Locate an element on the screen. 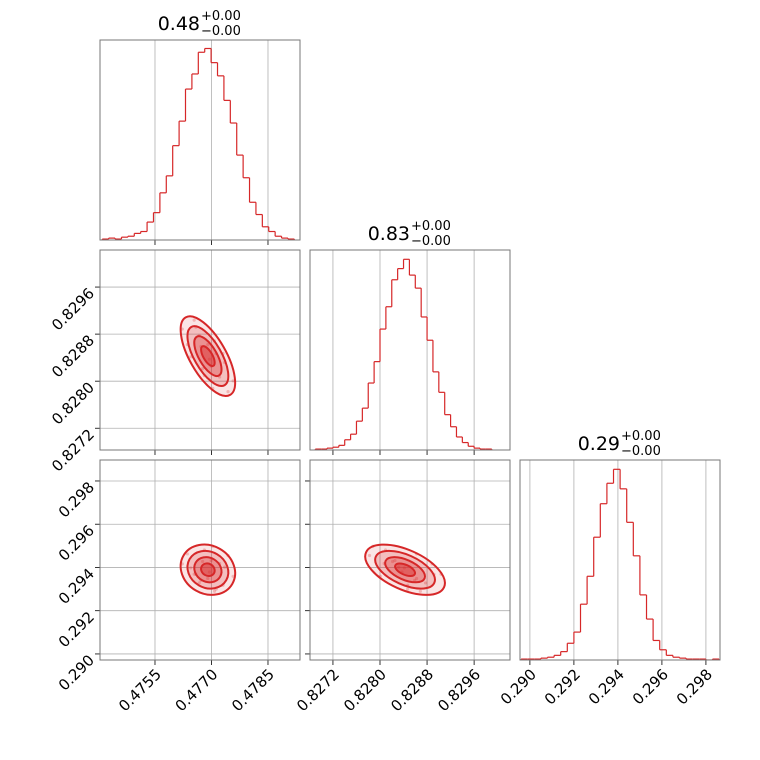 This screenshot has width=760, height=760. panel-title: 0.29 is located at coordinates (599, 444).